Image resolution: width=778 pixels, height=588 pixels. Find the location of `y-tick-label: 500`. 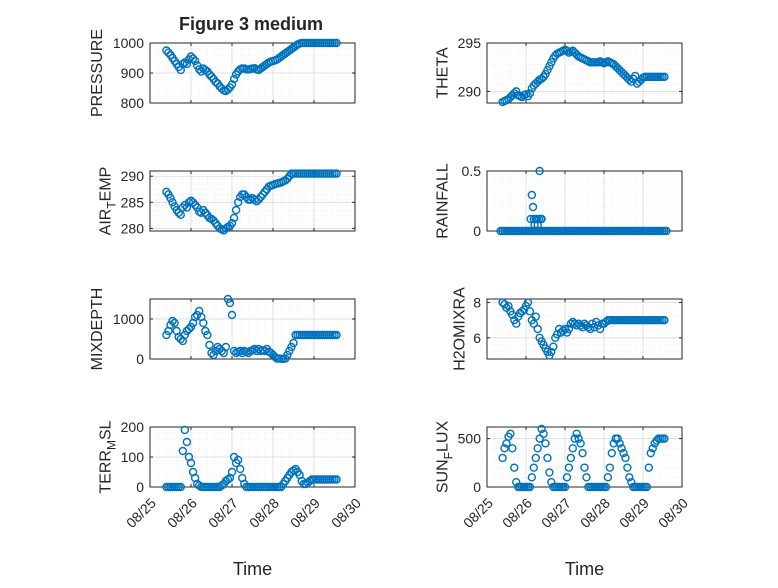

y-tick-label: 500 is located at coordinates (470, 439).